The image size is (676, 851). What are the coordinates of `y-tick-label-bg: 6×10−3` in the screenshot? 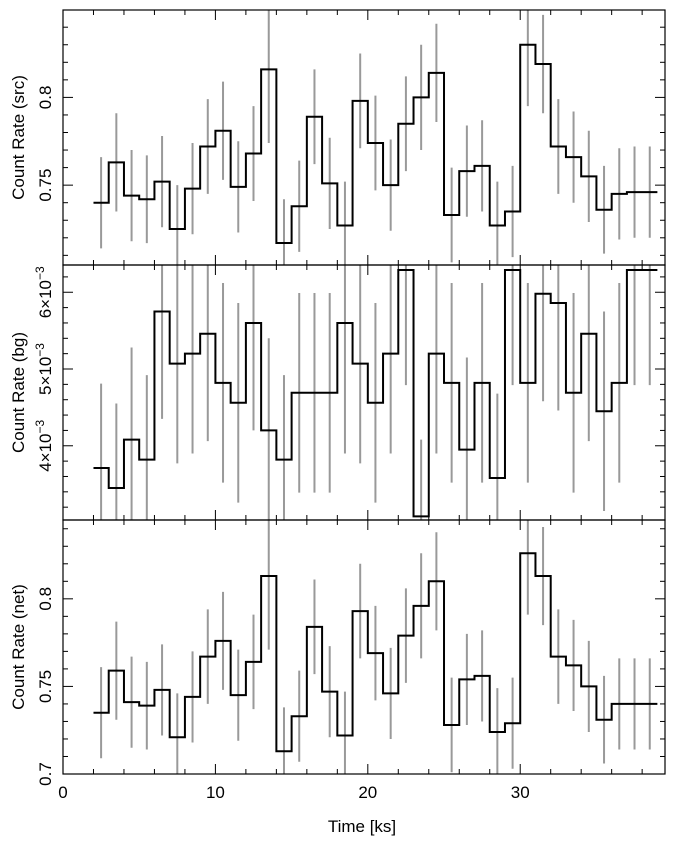 It's located at (44, 292).